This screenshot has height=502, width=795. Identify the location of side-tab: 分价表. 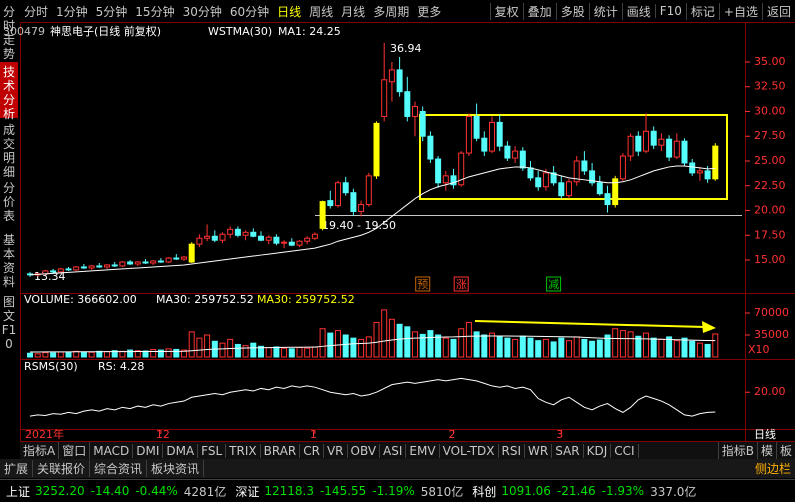
(8, 202).